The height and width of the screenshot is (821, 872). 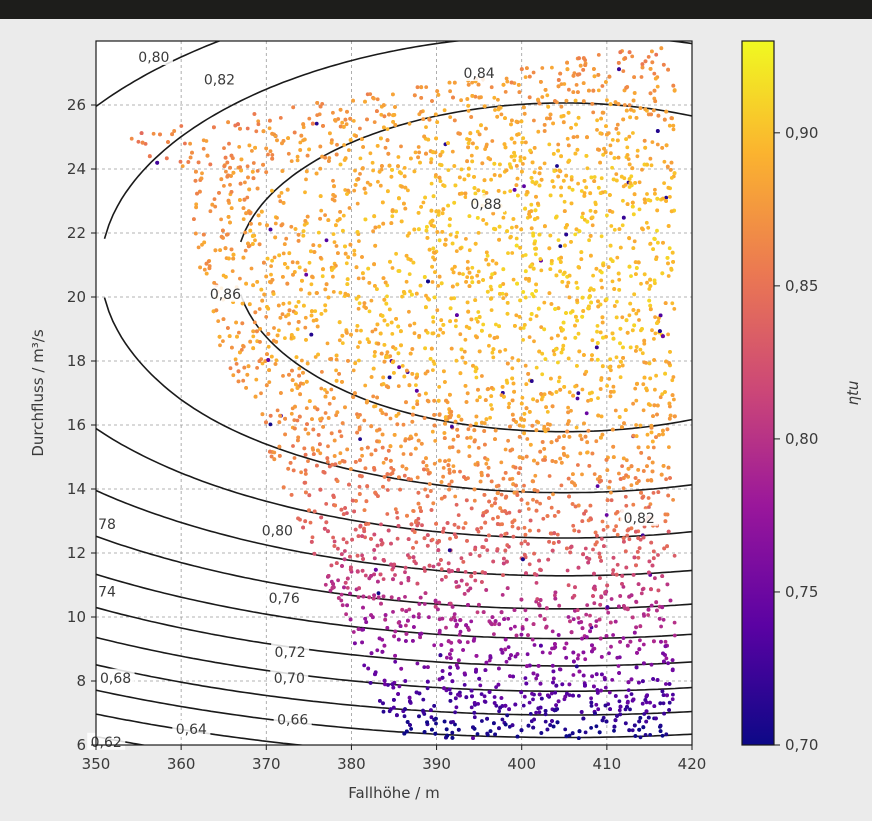 What do you see at coordinates (465, 172) in the screenshot?
I see `contour-line` at bounding box center [465, 172].